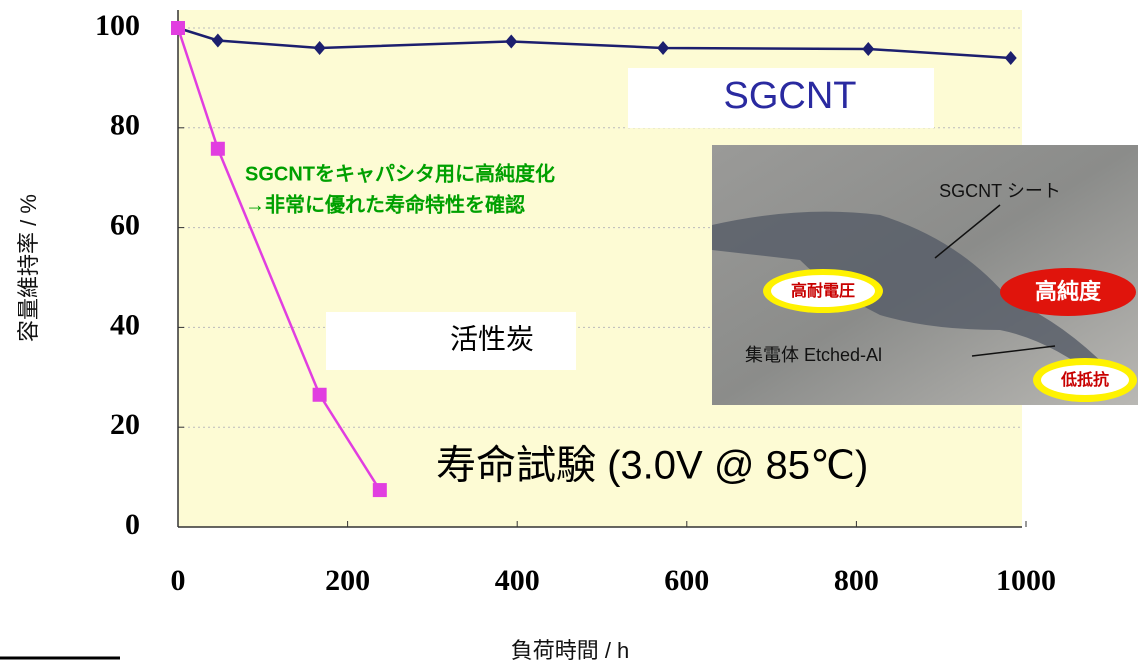  I want to click on x-tick-label: 400, so click(517, 580).